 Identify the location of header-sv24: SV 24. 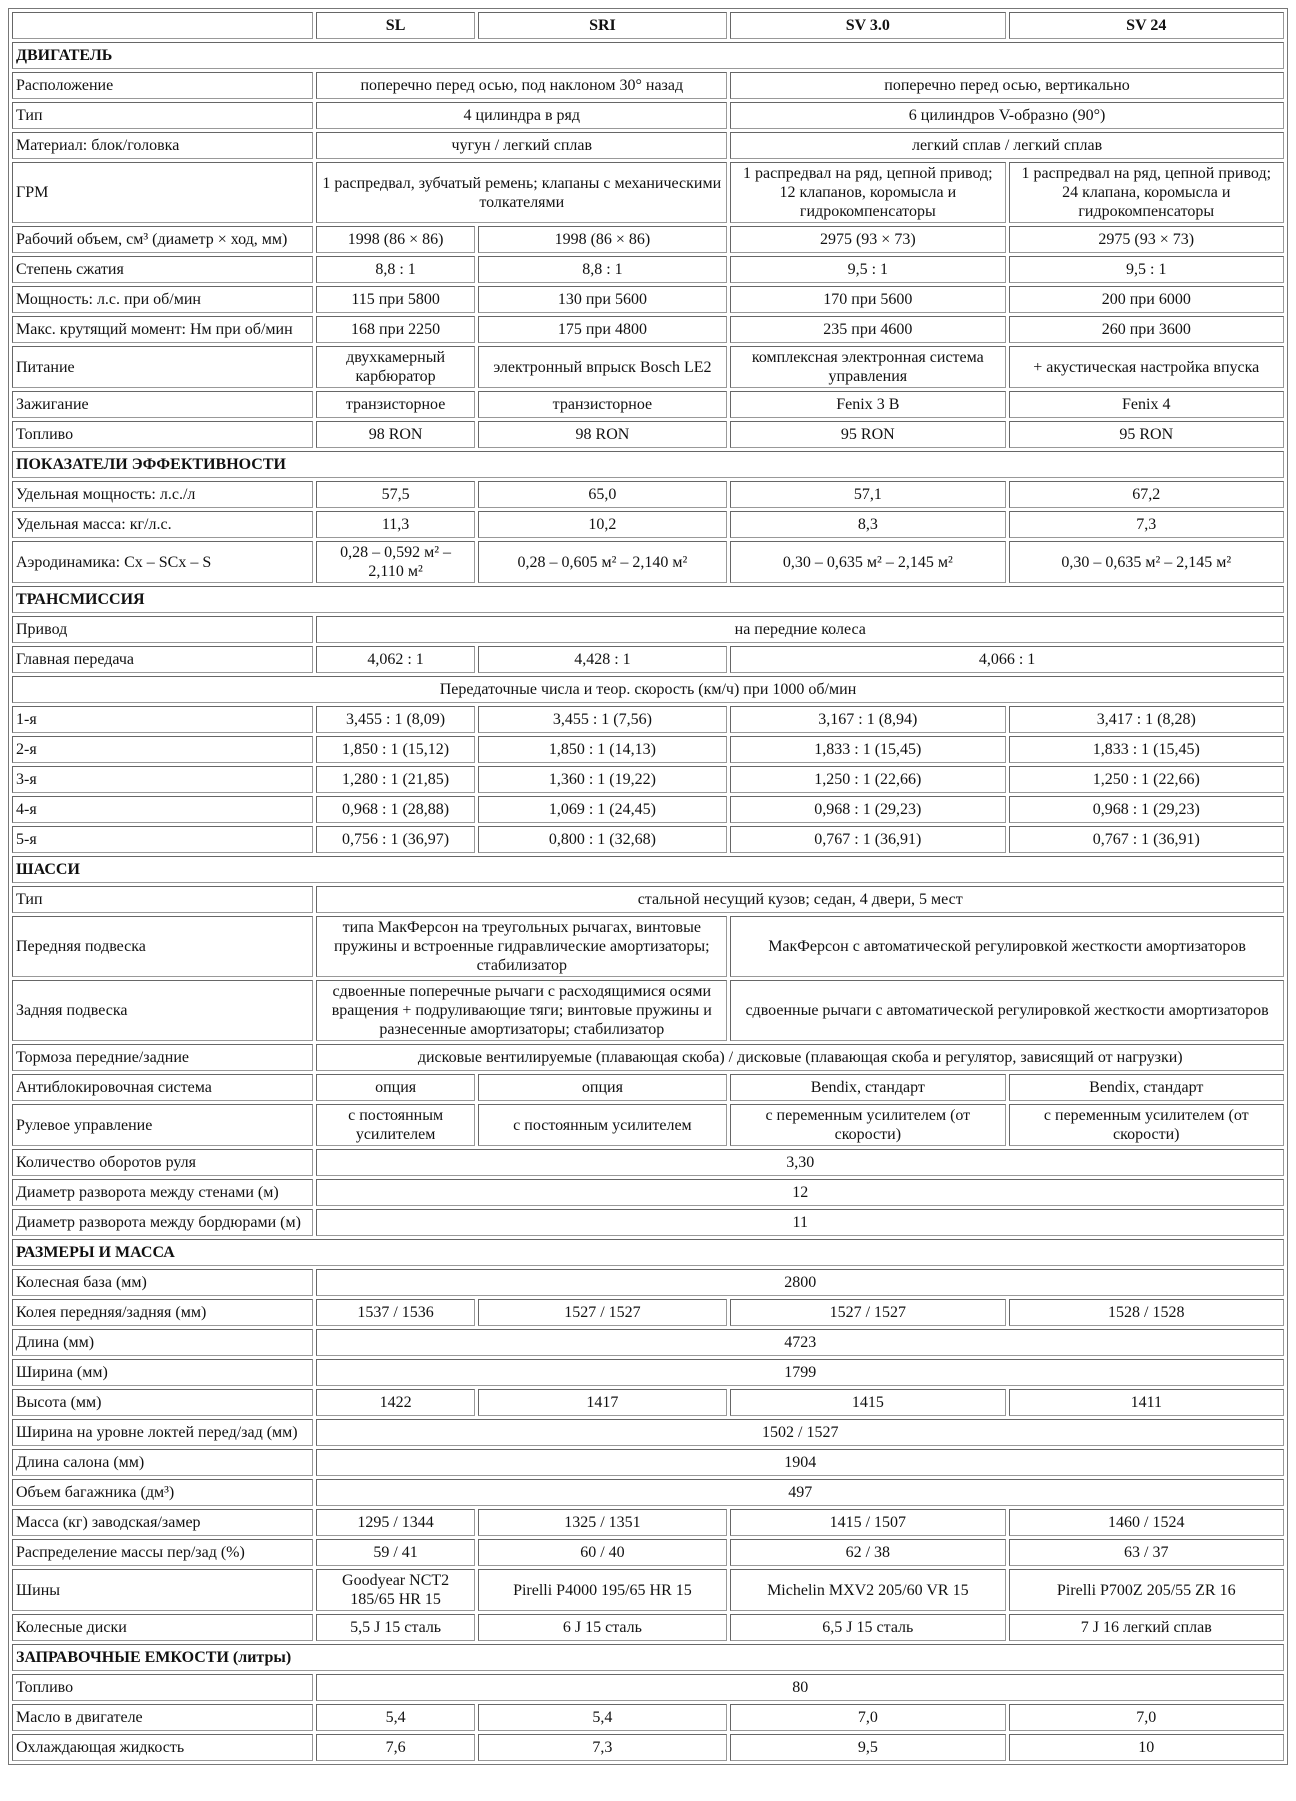
(1146, 25).